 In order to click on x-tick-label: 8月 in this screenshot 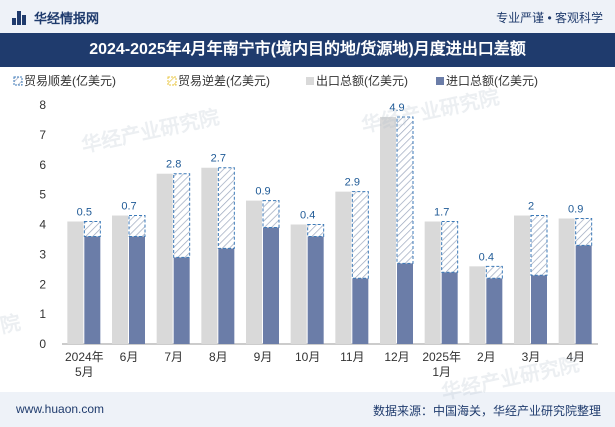, I will do `click(218, 357)`.